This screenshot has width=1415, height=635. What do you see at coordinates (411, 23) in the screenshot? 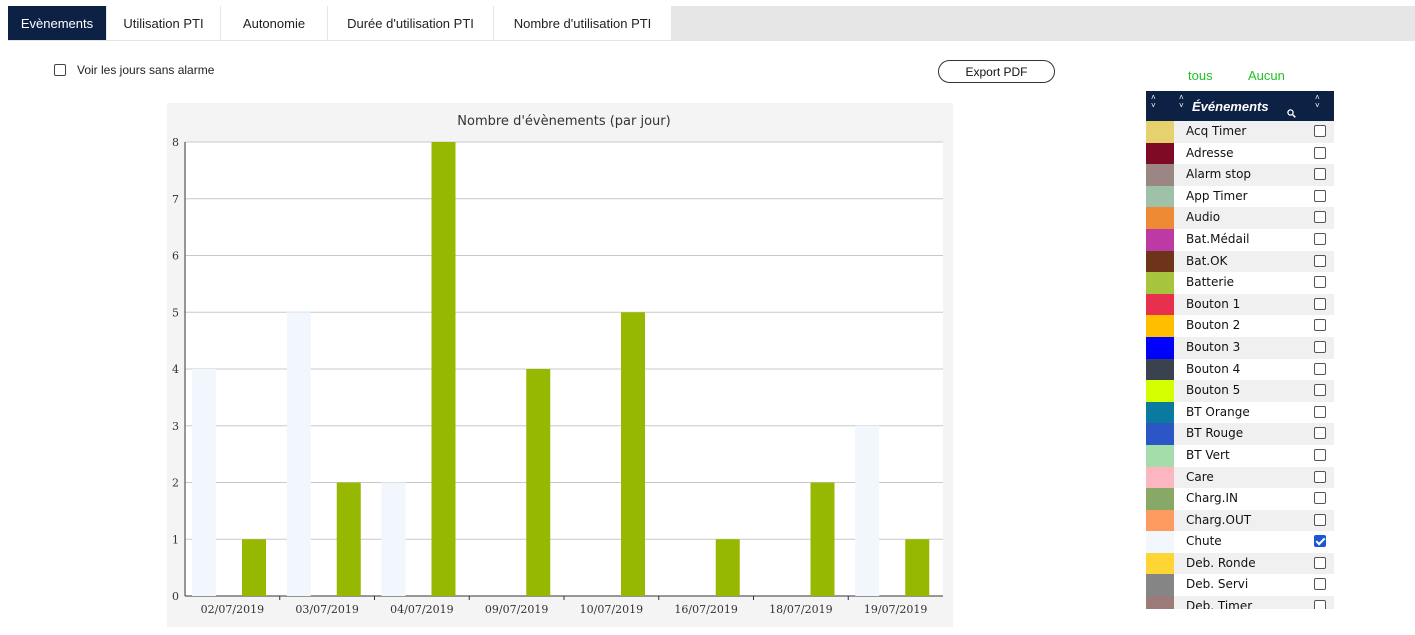
I see `tab-duree-utilisation-pti: Durée d'utilisation PTI` at bounding box center [411, 23].